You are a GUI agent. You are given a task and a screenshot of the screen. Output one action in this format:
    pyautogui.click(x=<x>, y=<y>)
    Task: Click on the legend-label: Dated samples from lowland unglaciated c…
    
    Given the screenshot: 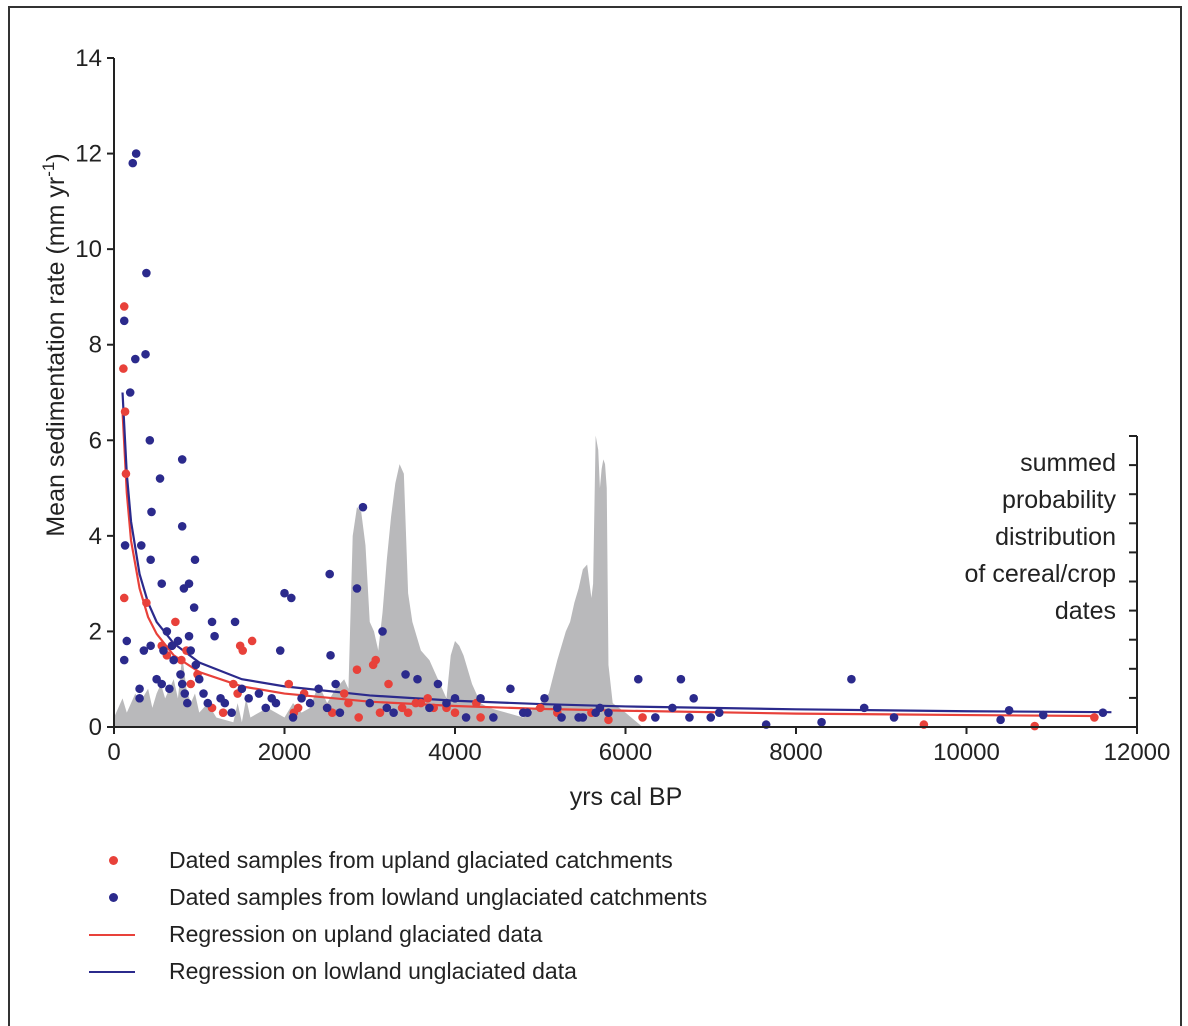 What is the action you would take?
    pyautogui.click(x=438, y=897)
    